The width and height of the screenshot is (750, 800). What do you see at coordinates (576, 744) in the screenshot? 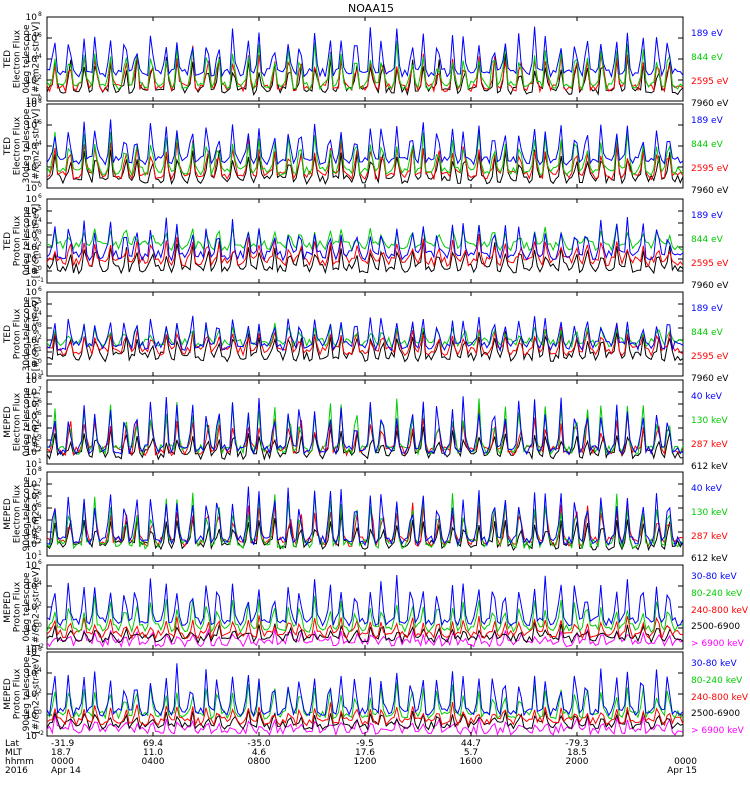
I see `x-tick-label: -79.3` at bounding box center [576, 744].